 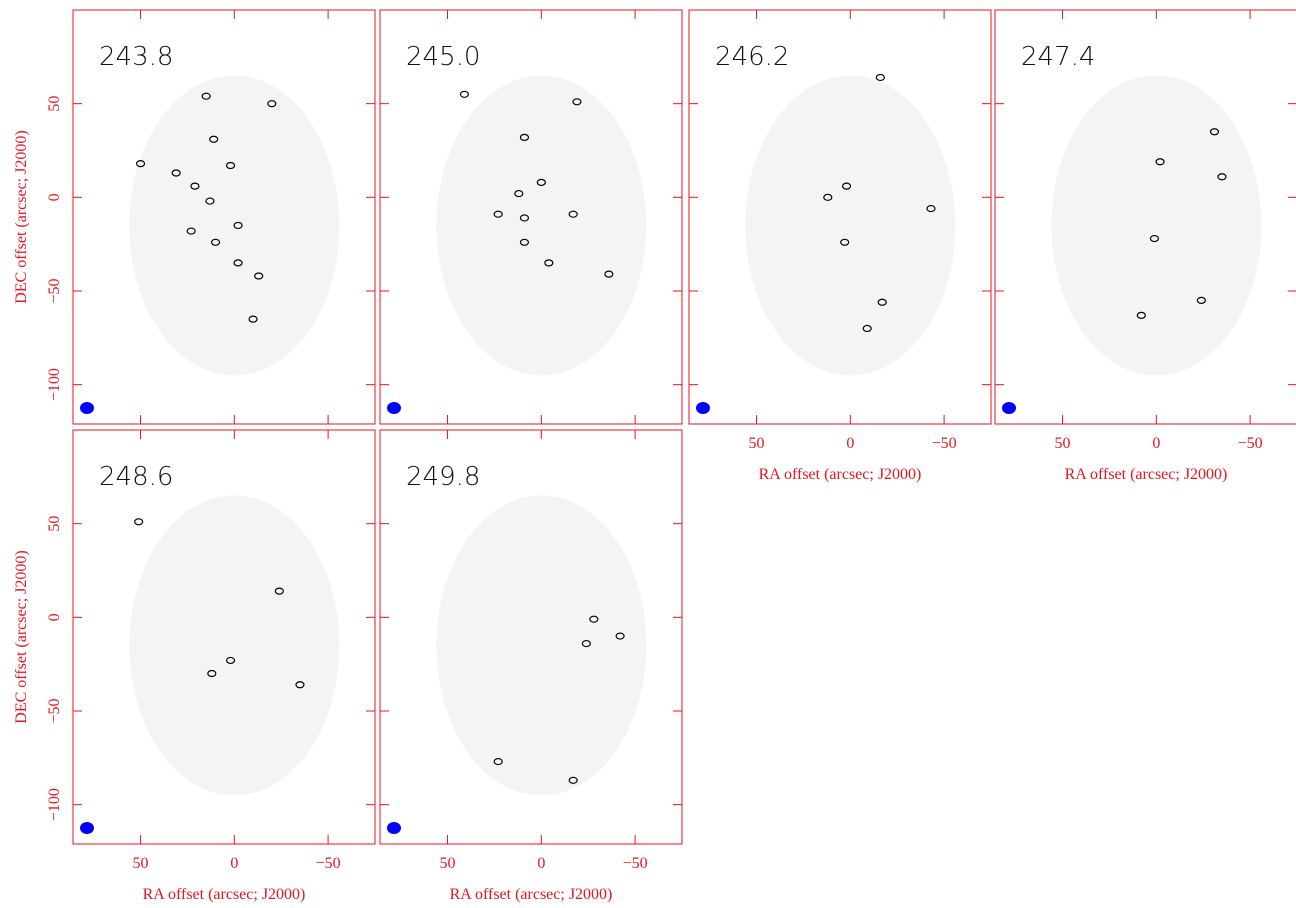 I want to click on panel: 249.8 50 0 −50 RA offset (arcsec; J2000), so click(x=531, y=666).